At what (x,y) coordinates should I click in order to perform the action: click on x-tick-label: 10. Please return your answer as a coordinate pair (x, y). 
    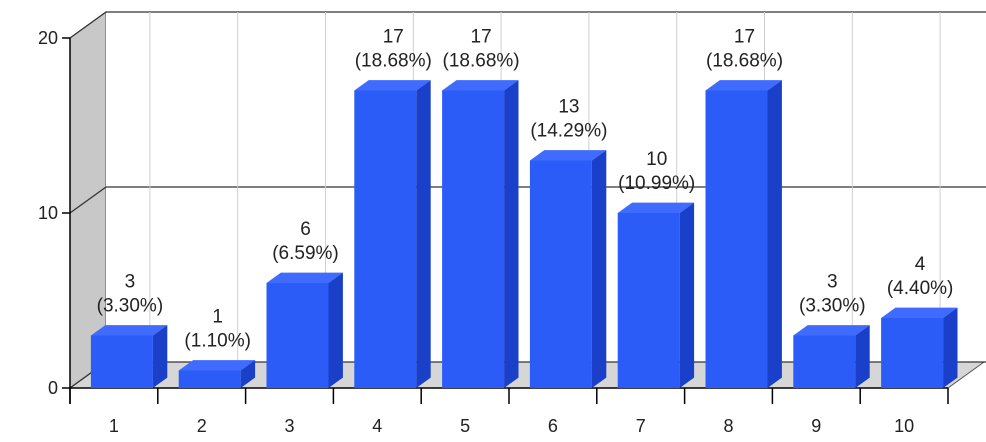
    Looking at the image, I should click on (904, 426).